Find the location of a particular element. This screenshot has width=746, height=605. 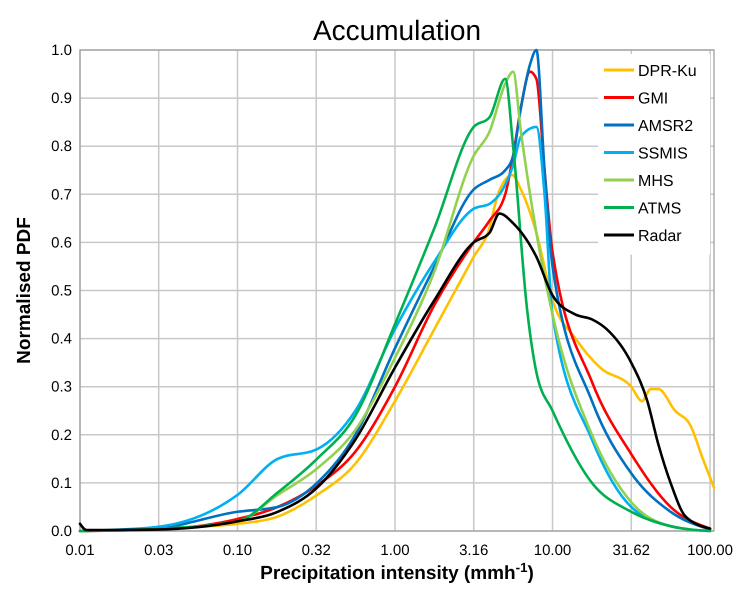

y-tick-label: 1.0 is located at coordinates (61, 50).